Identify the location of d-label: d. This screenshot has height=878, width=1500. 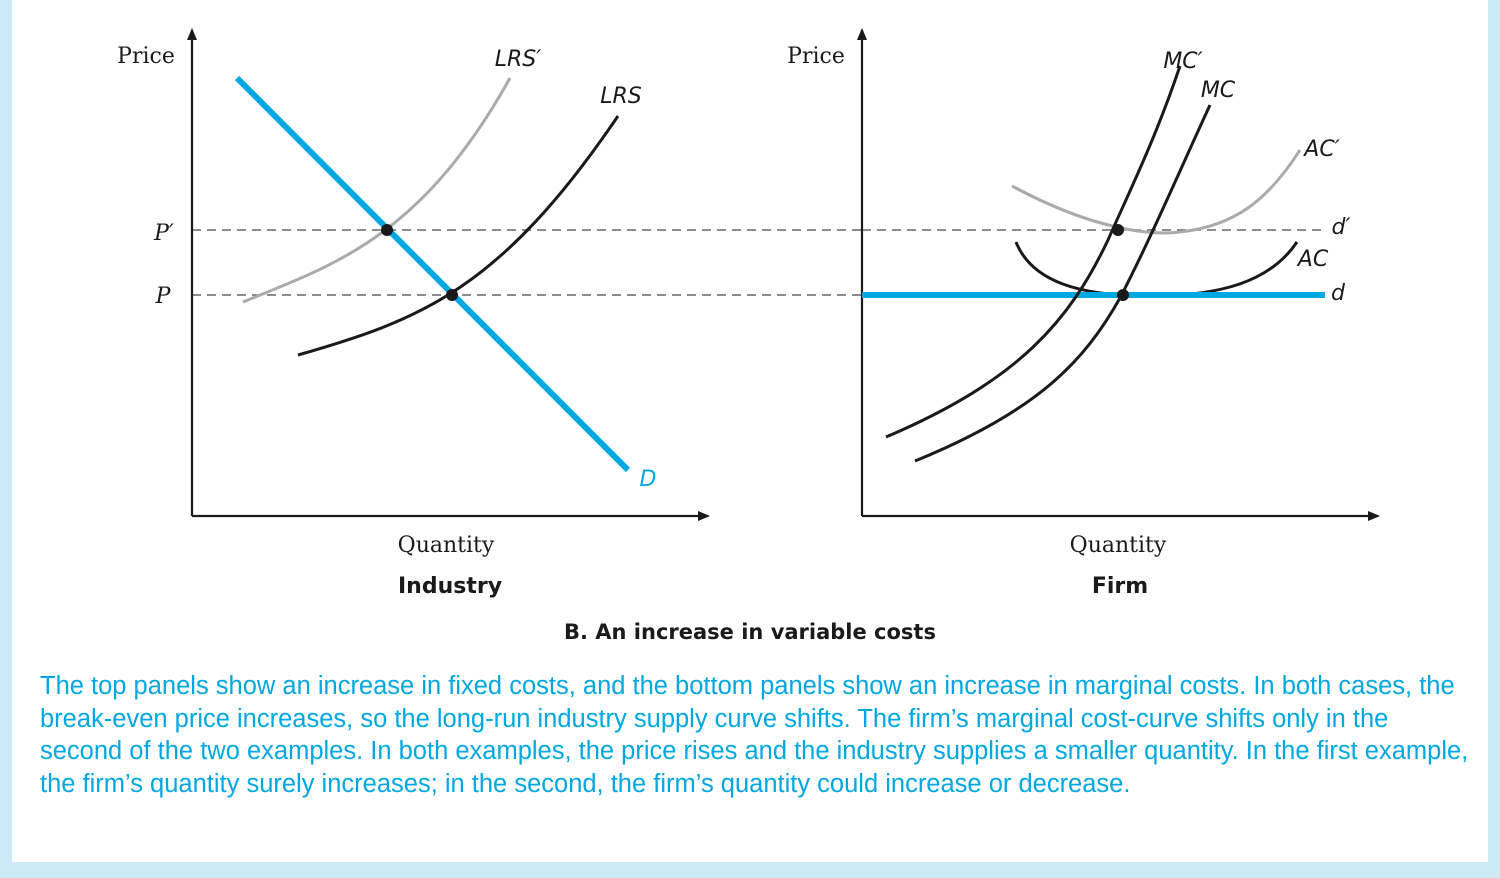
(1338, 293).